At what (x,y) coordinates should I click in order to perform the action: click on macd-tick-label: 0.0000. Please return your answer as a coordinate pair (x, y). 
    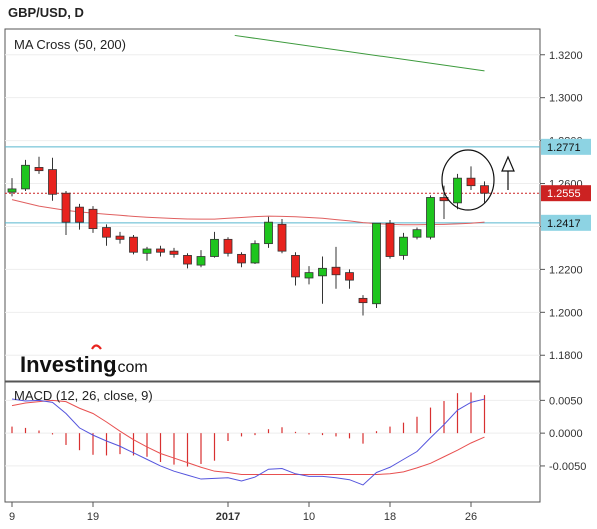
    Looking at the image, I should click on (566, 434).